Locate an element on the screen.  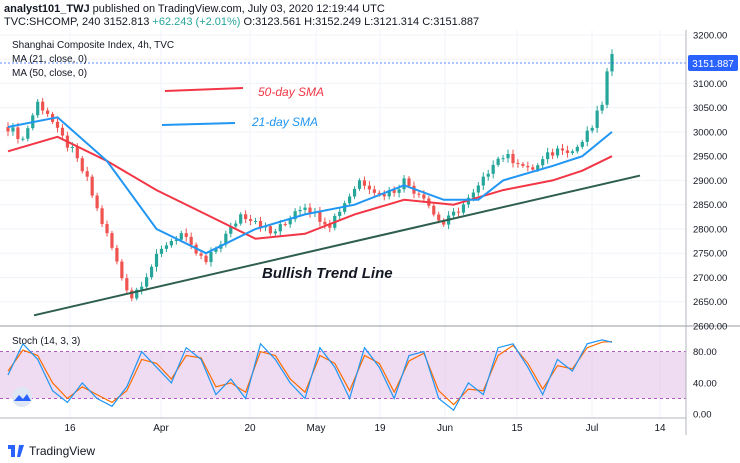
sma50-annotation-line is located at coordinates (204, 89).